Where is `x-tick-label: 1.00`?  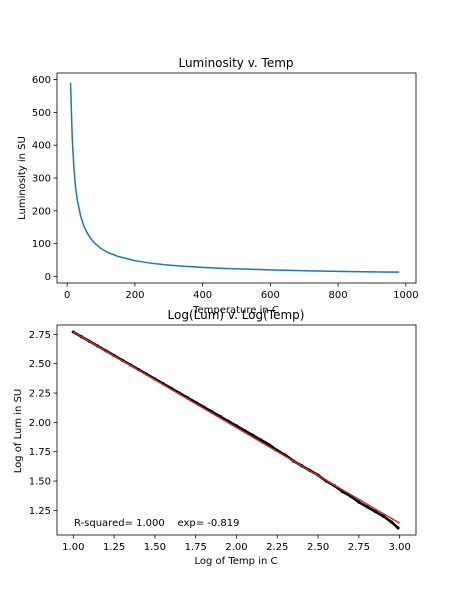 x-tick-label: 1.00 is located at coordinates (73, 547).